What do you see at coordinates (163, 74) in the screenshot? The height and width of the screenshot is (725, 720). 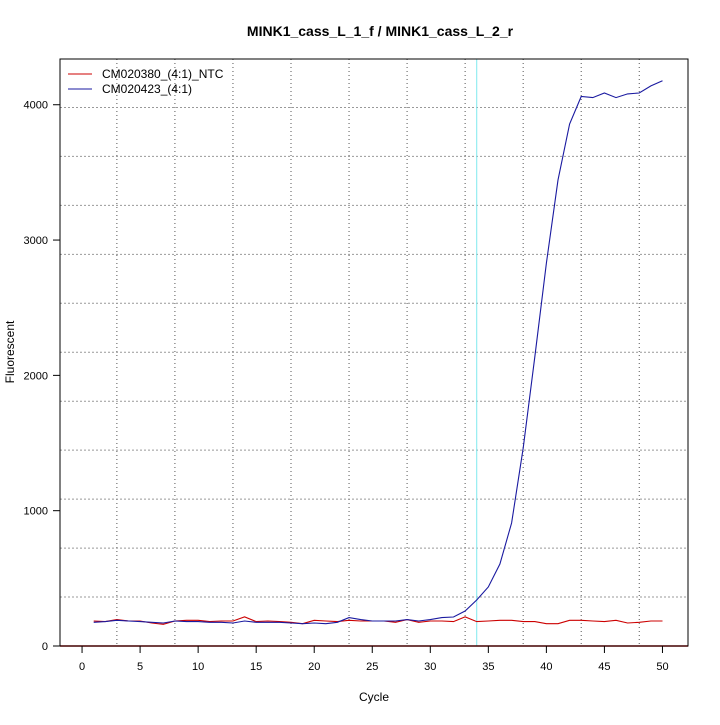 I see `legend-label-ntc: CM020380_(4:1)_NTC` at bounding box center [163, 74].